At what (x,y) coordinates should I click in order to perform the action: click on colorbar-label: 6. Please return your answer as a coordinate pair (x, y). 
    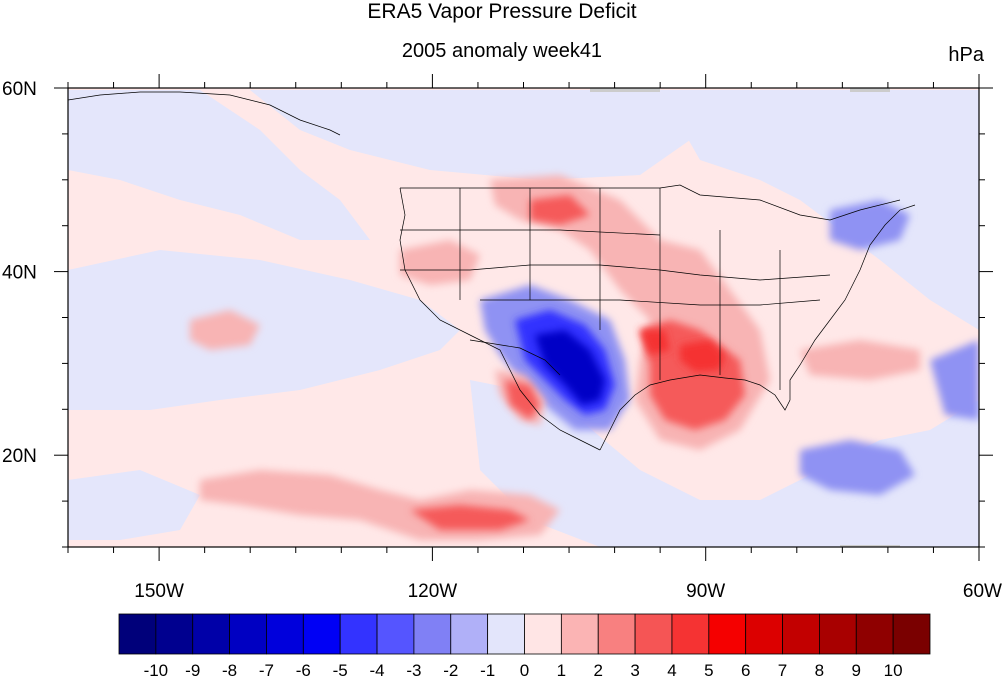
    Looking at the image, I should click on (745, 670).